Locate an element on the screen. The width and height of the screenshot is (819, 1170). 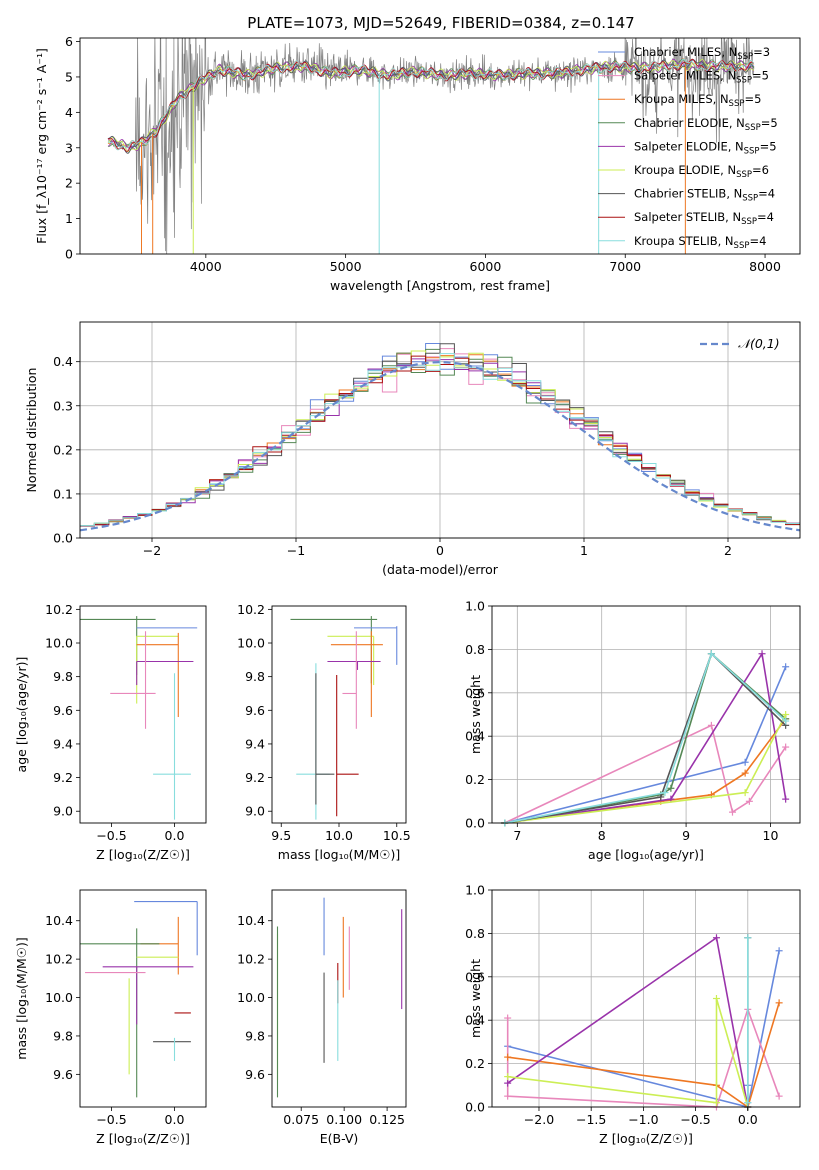
spectrum-data-line is located at coordinates (431, 146).